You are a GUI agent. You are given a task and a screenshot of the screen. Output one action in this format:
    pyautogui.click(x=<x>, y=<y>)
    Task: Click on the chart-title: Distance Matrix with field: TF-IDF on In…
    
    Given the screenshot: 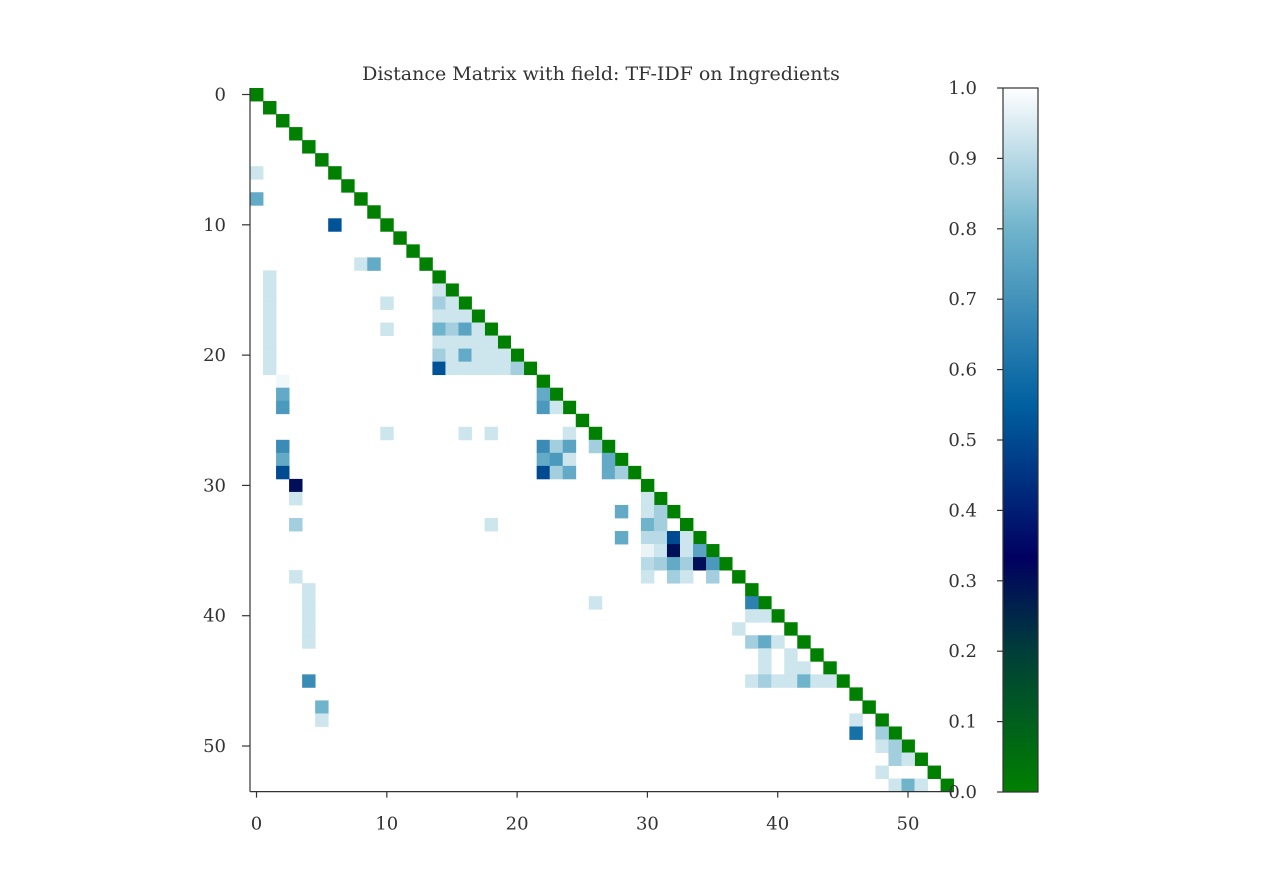 What is the action you would take?
    pyautogui.click(x=601, y=74)
    